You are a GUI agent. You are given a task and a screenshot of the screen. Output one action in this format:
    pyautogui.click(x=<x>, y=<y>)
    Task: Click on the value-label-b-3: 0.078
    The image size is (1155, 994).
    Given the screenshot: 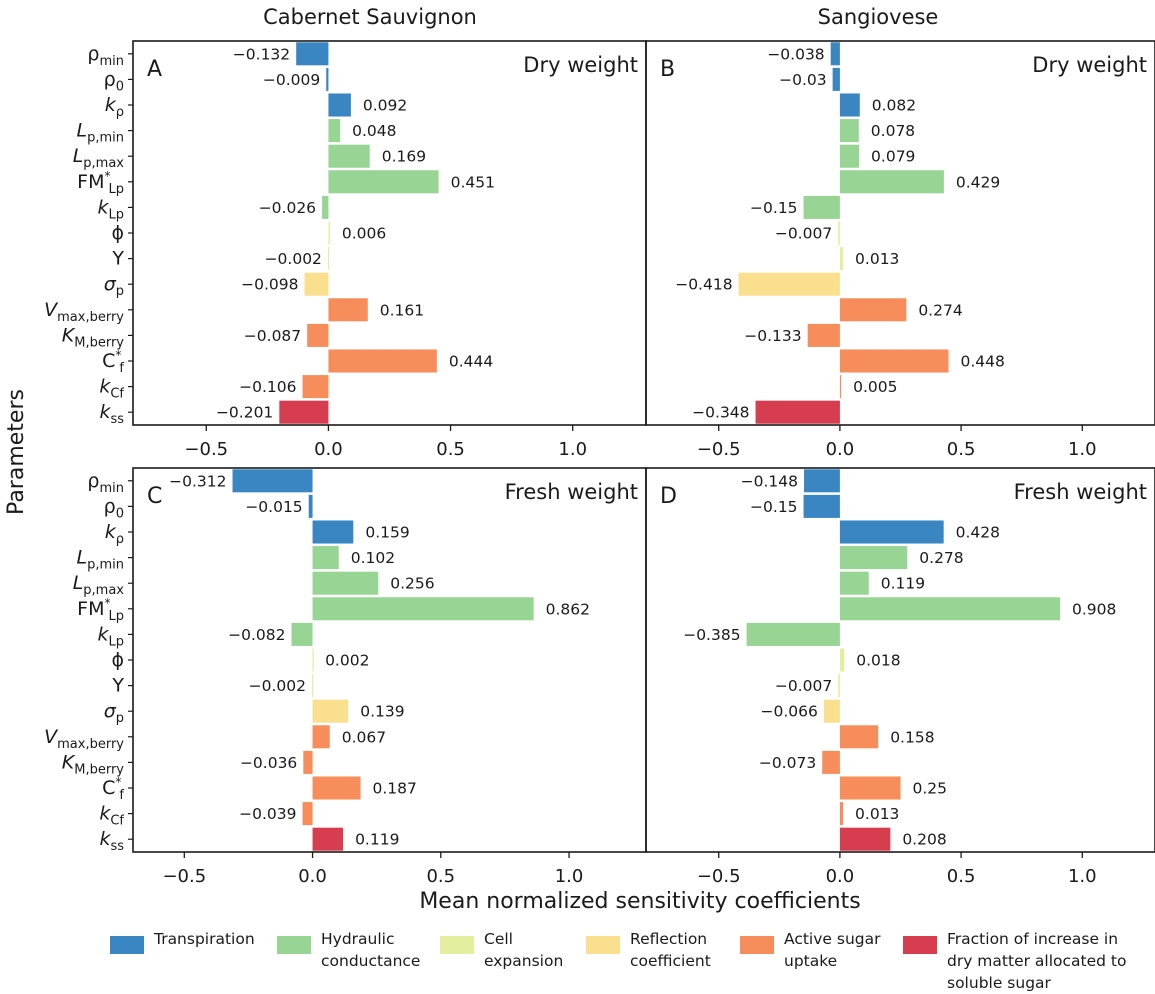 What is the action you would take?
    pyautogui.click(x=893, y=131)
    